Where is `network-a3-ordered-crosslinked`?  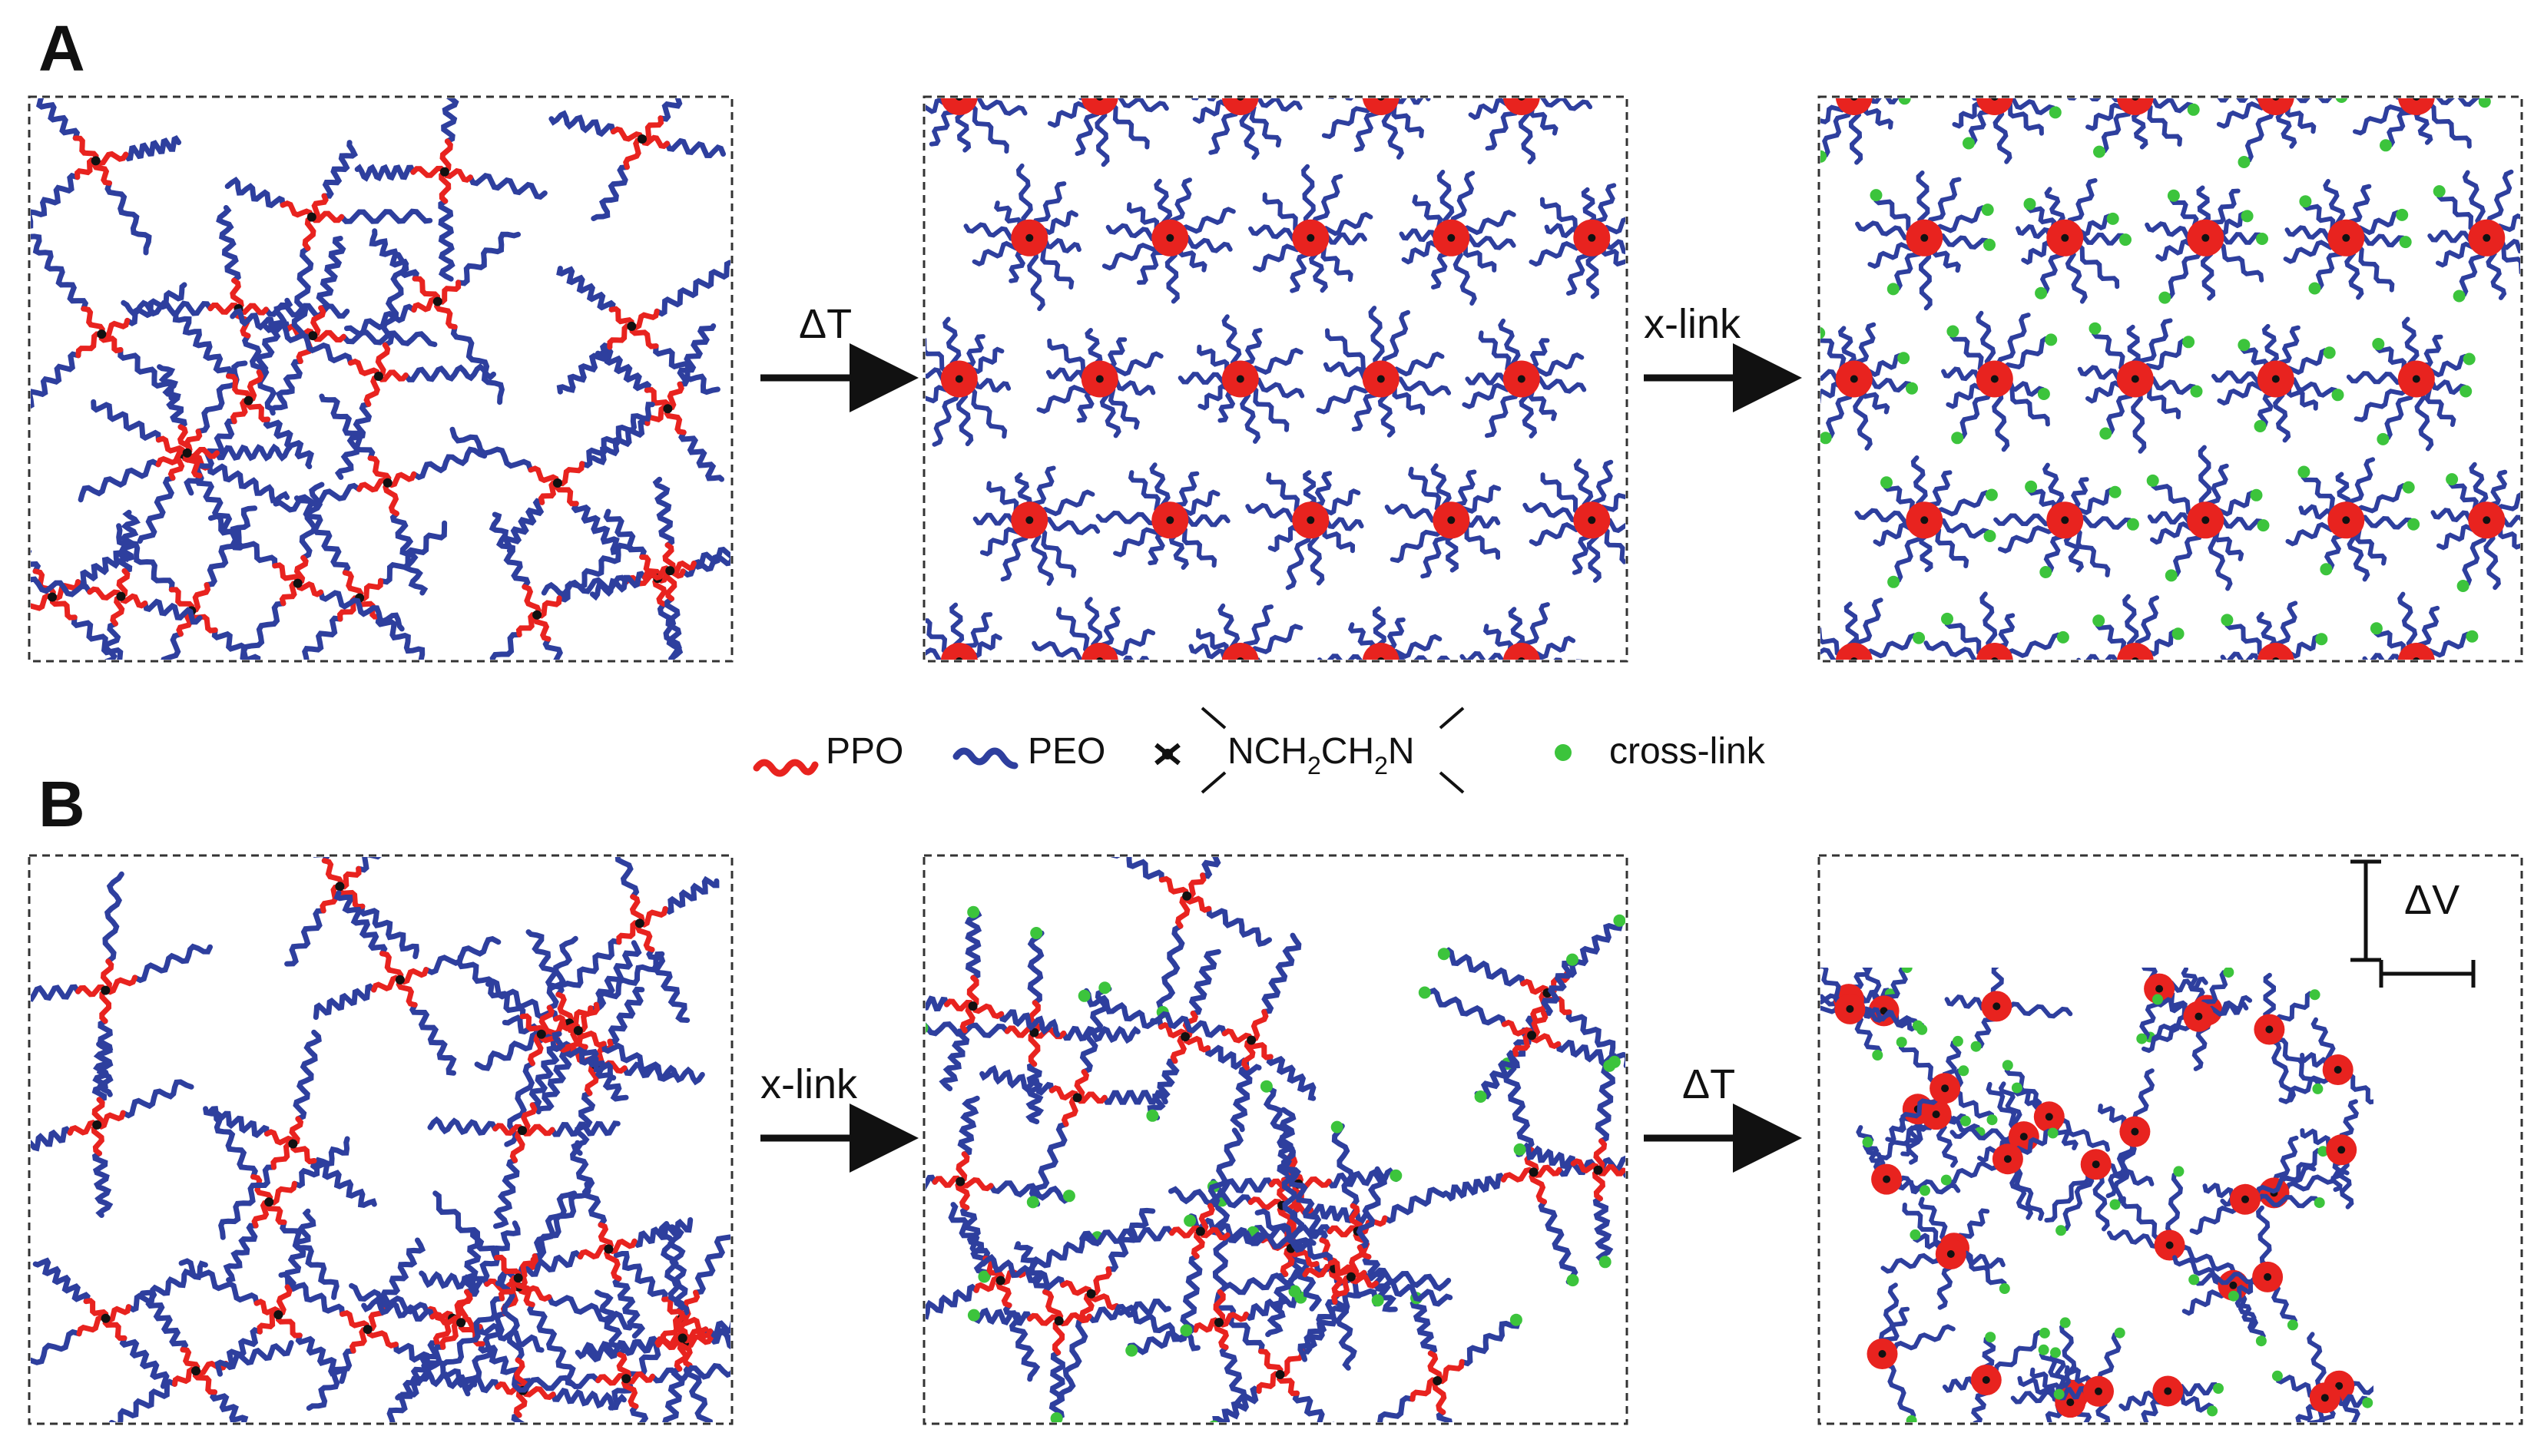
network-a3-ordered-crosslinked is located at coordinates (2170, 358).